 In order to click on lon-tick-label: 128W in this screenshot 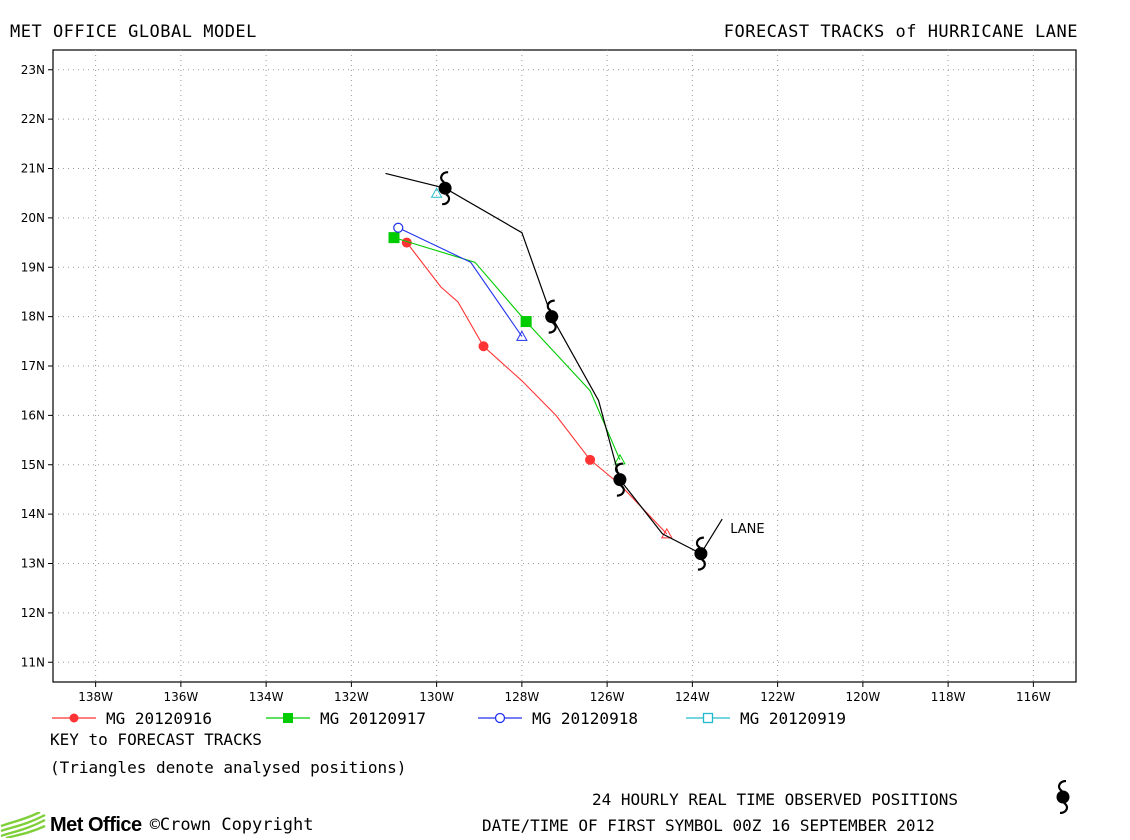, I will do `click(521, 697)`.